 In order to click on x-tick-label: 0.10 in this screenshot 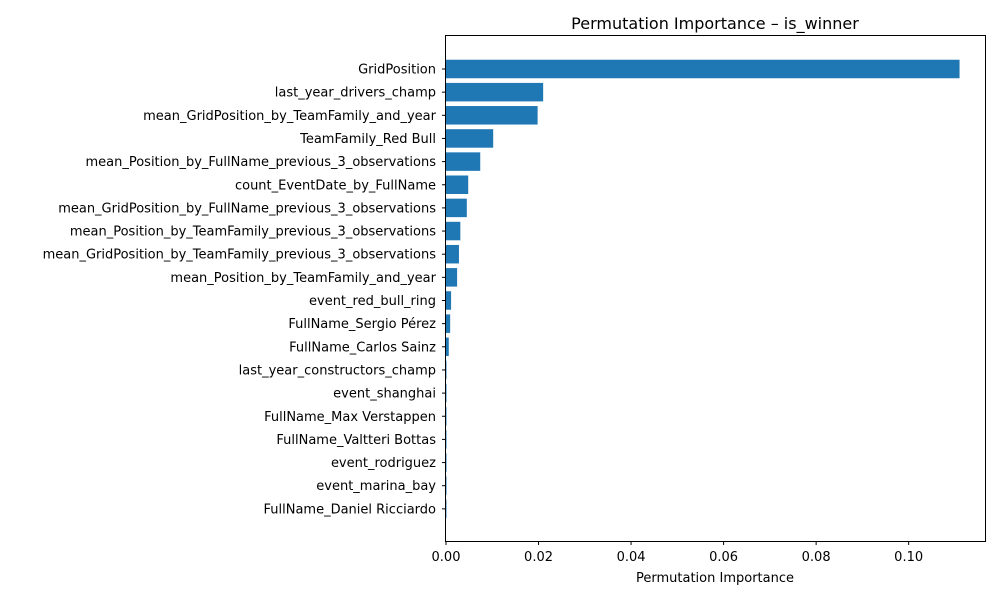, I will do `click(908, 557)`.